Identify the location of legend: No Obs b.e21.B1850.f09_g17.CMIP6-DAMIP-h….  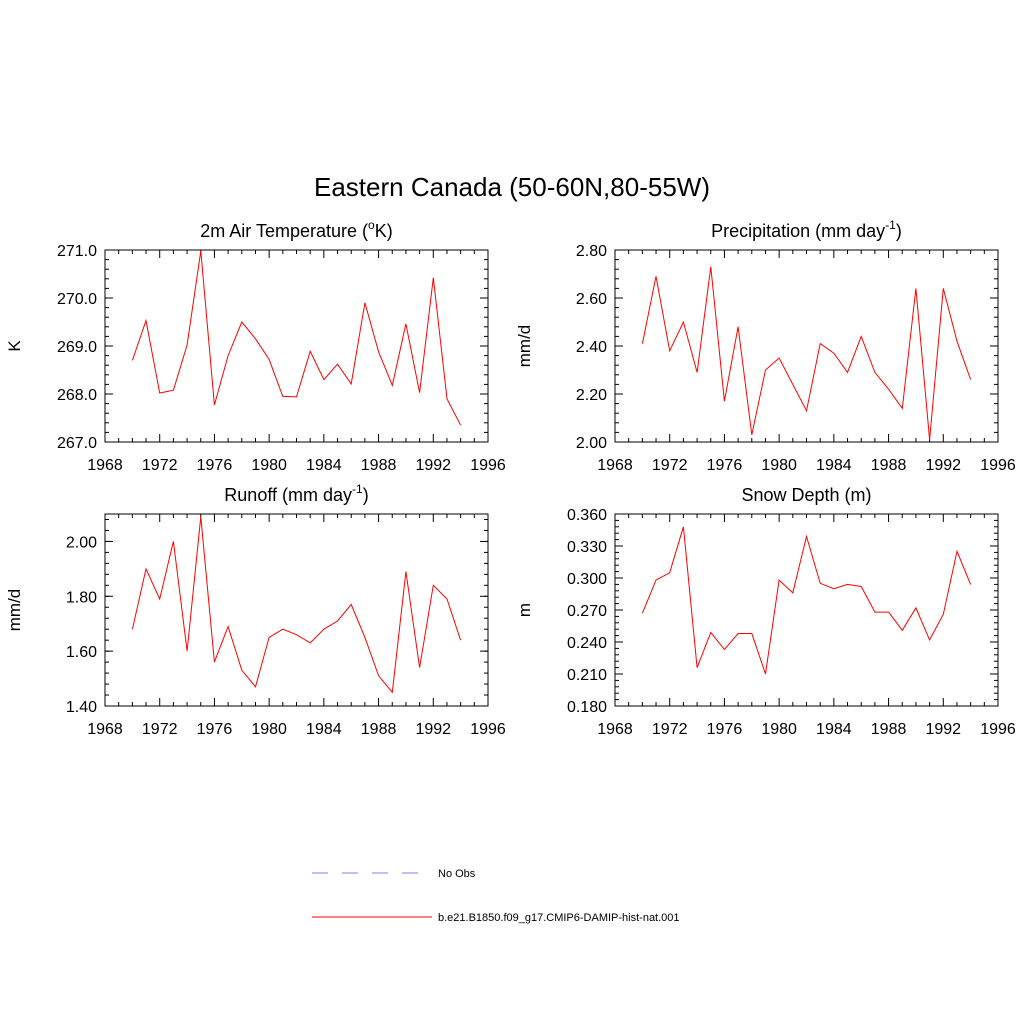
(496, 896).